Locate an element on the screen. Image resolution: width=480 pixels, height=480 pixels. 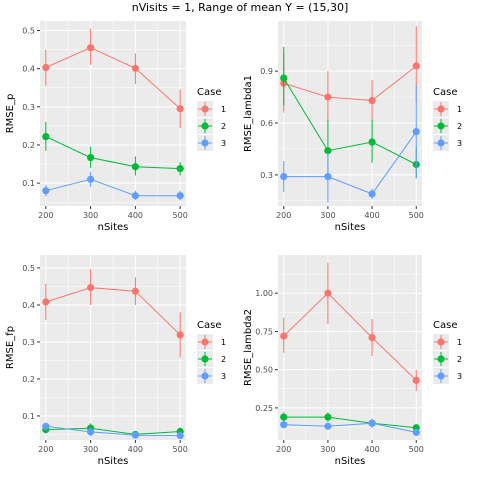
y-tick-label: 0.3 is located at coordinates (266, 175).